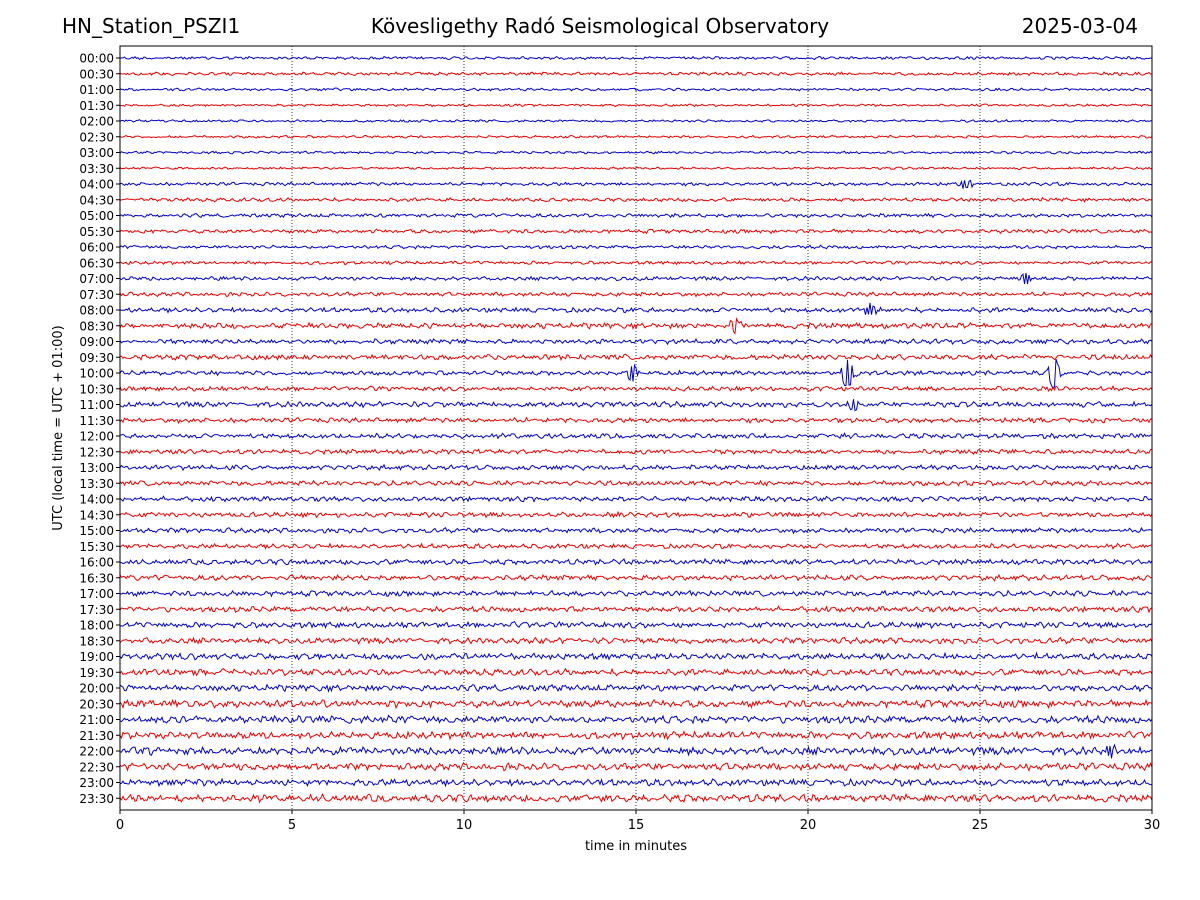 This screenshot has height=900, width=1200. Describe the element at coordinates (636, 656) in the screenshot. I see `trace-1900` at that location.